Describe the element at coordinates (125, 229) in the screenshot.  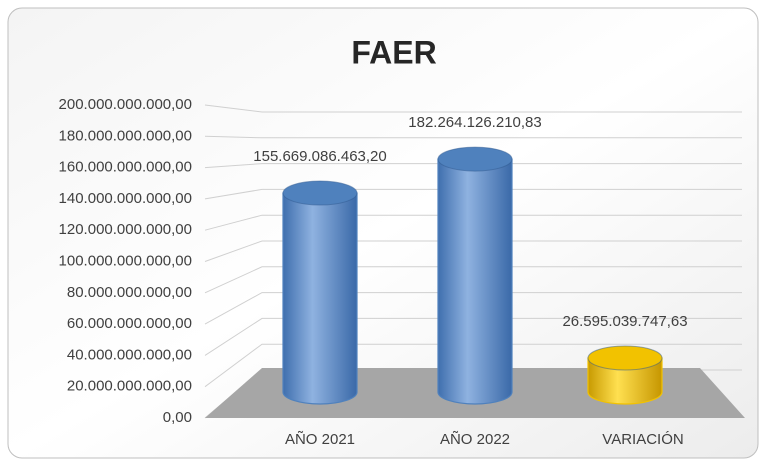
I see `y-tick-label: 120.000.000.000,00` at that location.